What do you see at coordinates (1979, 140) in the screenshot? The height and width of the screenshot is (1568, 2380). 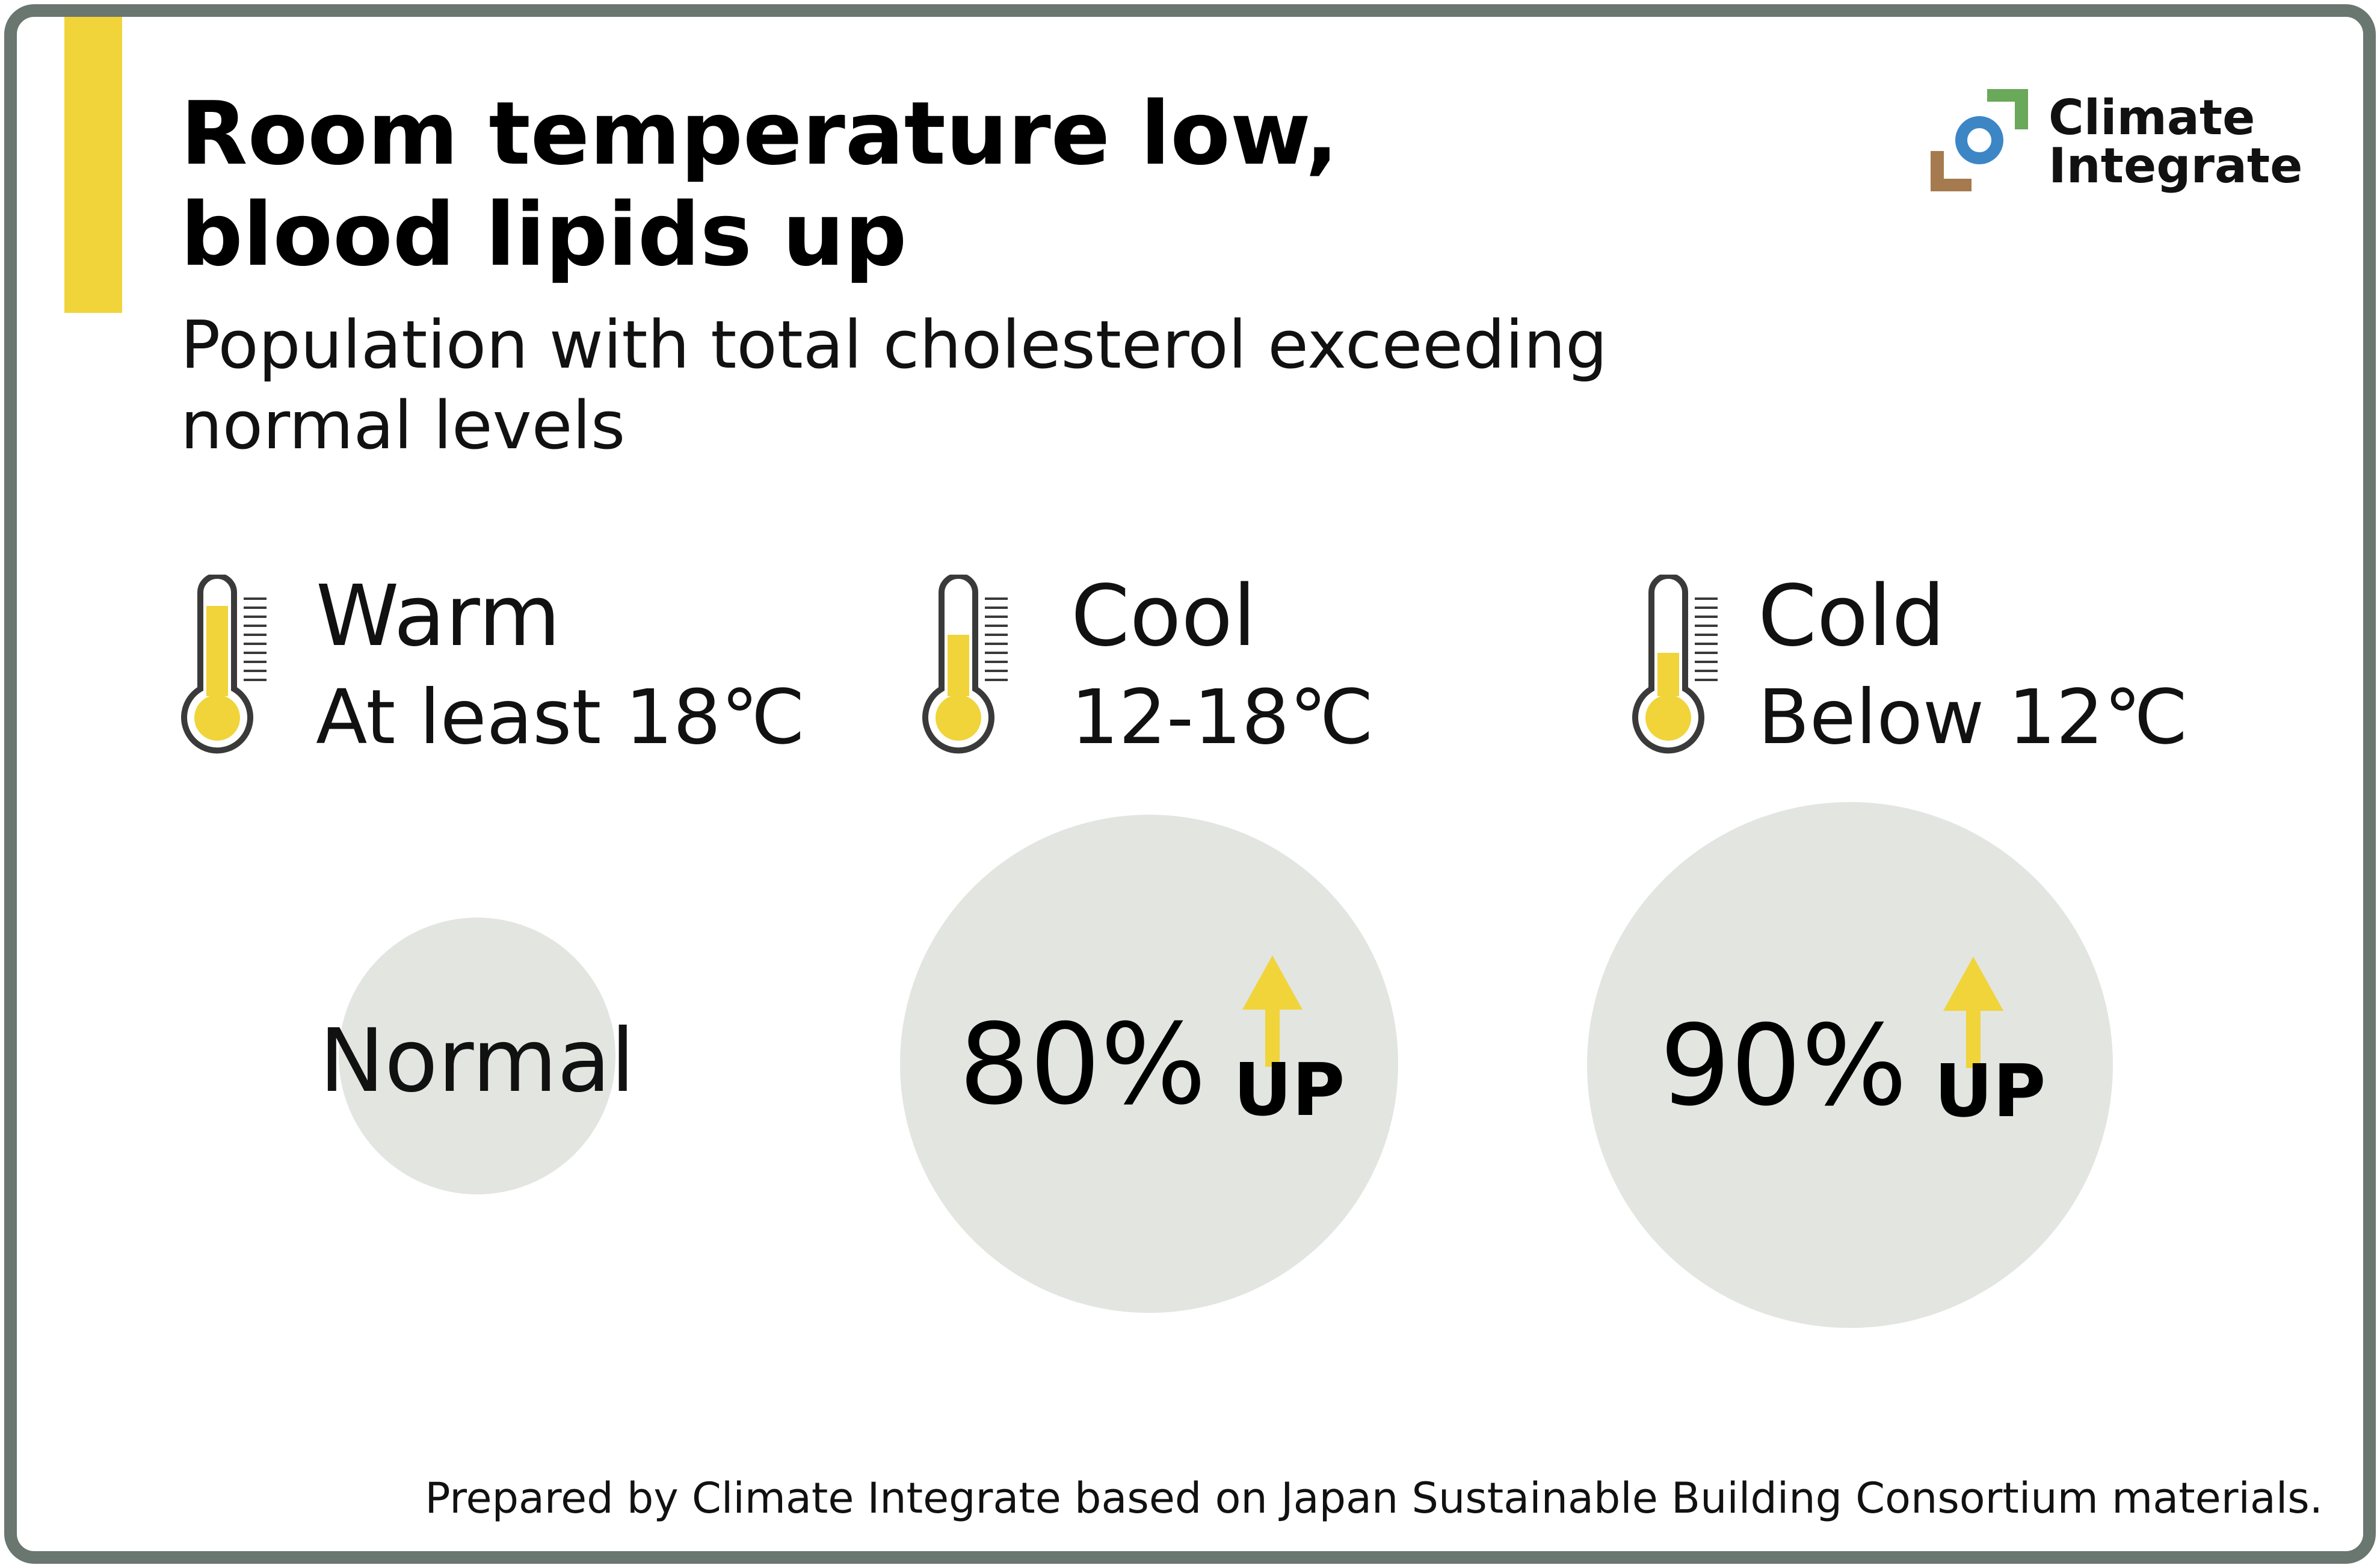 I see `logo-mark-icon` at bounding box center [1979, 140].